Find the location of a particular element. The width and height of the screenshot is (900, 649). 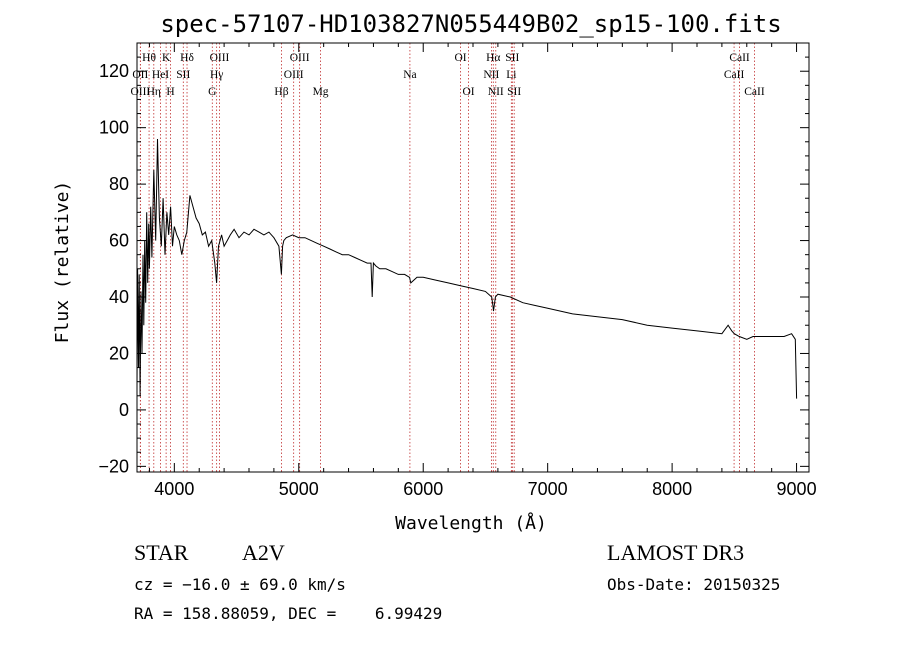

line-marker-label-20: H is located at coordinates (170, 92).